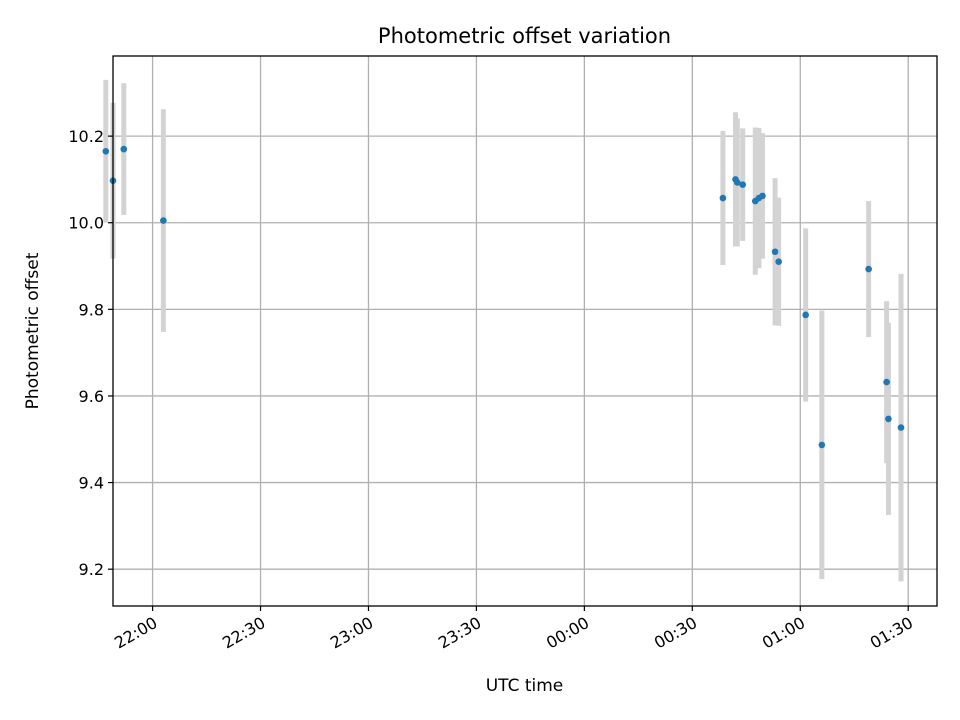 This screenshot has width=960, height=720. I want to click on x-tick-label: 01:30, so click(891, 633).